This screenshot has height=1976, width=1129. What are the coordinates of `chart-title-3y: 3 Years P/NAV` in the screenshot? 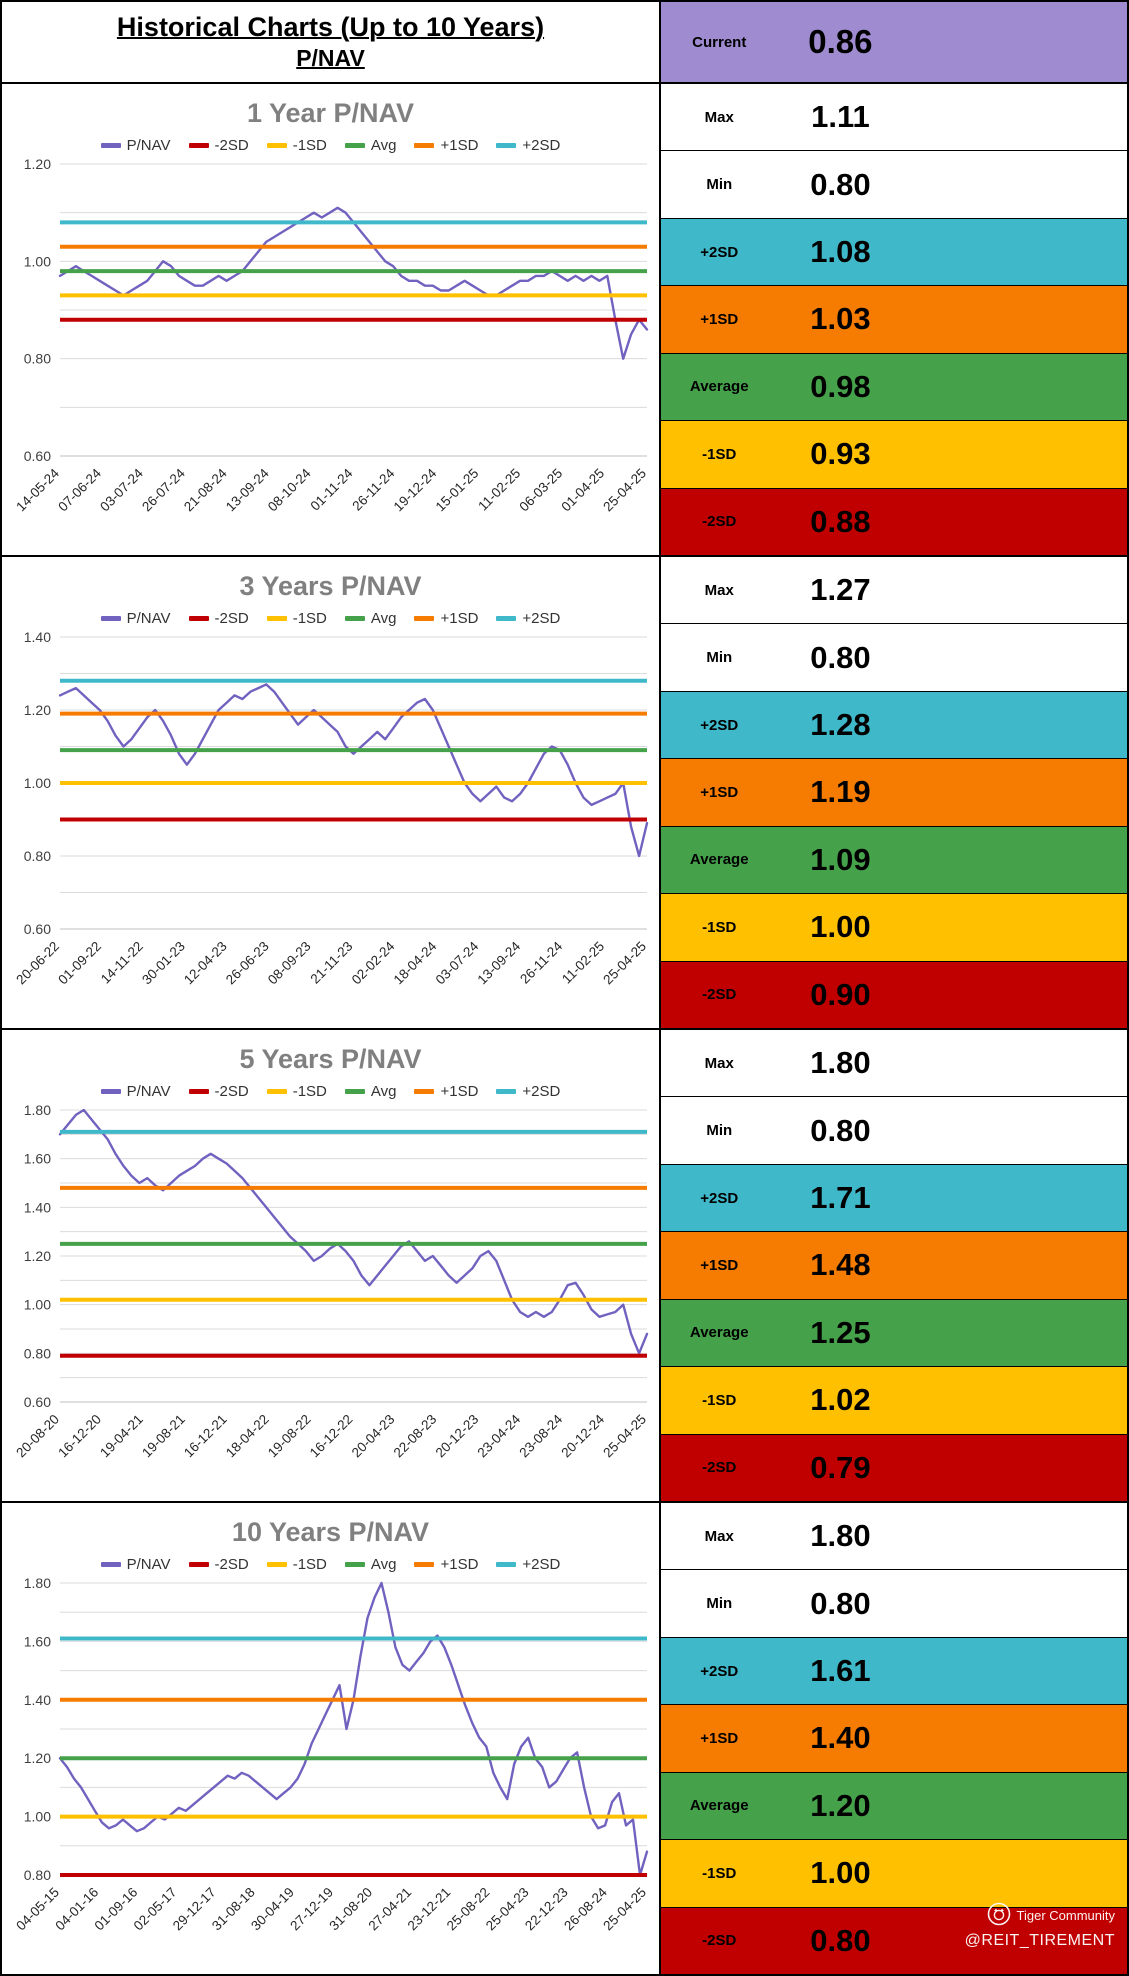 It's located at (330, 586).